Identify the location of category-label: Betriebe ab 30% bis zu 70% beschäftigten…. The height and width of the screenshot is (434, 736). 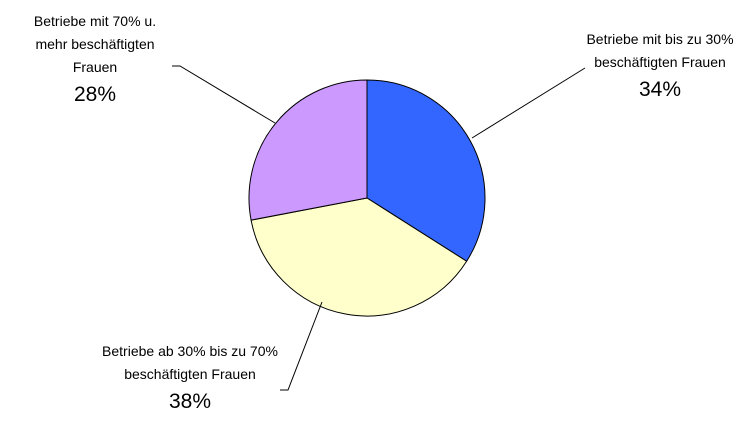
(190, 362).